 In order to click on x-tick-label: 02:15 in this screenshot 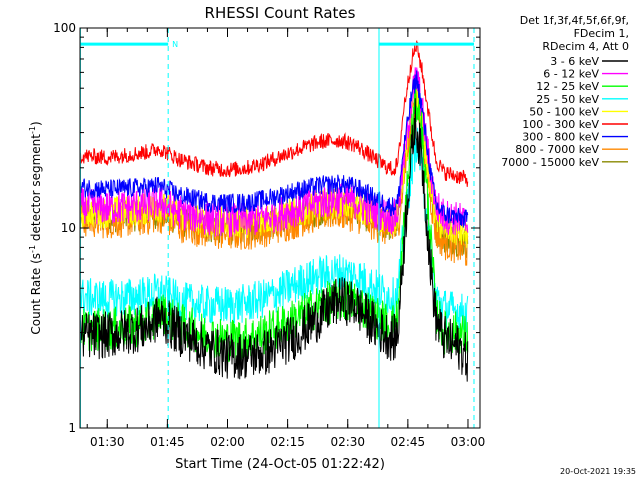, I will do `click(287, 442)`.